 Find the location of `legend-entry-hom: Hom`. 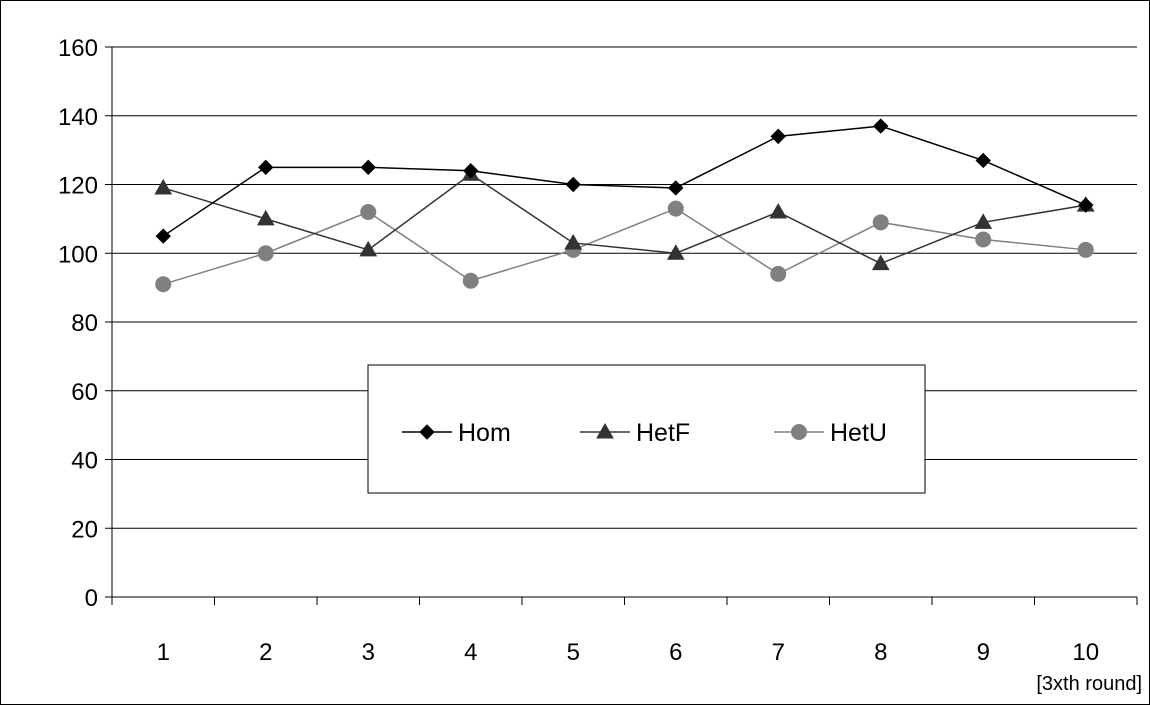

legend-entry-hom: Hom is located at coordinates (456, 433).